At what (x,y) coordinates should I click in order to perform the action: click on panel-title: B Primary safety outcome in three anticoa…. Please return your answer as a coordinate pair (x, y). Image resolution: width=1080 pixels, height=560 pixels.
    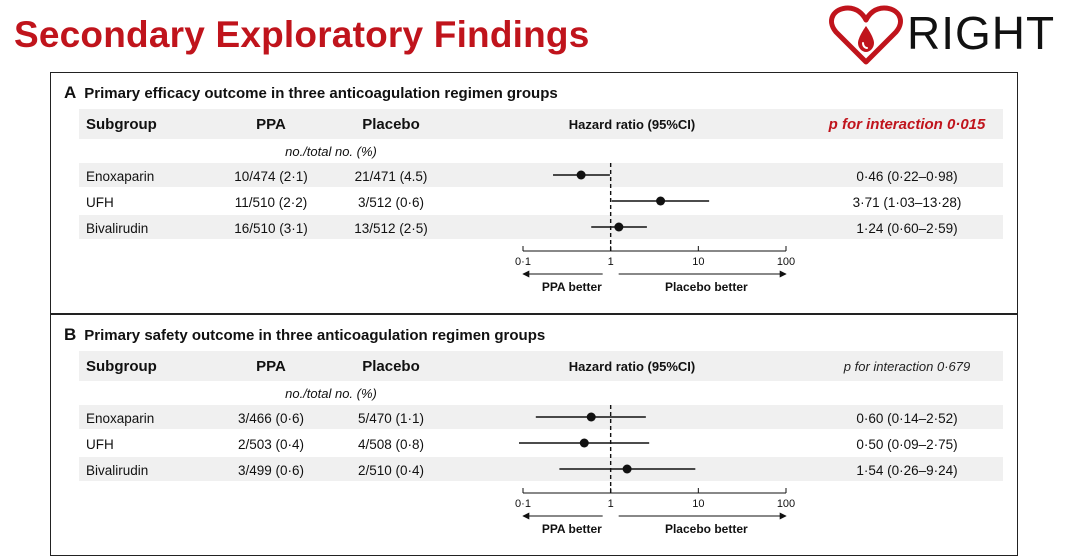
    Looking at the image, I should click on (304, 335).